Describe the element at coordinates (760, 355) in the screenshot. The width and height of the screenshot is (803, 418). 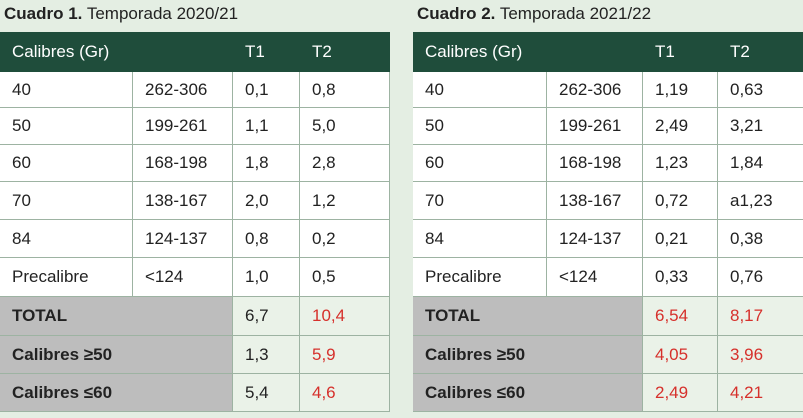
I see `total-value: 3,96` at that location.